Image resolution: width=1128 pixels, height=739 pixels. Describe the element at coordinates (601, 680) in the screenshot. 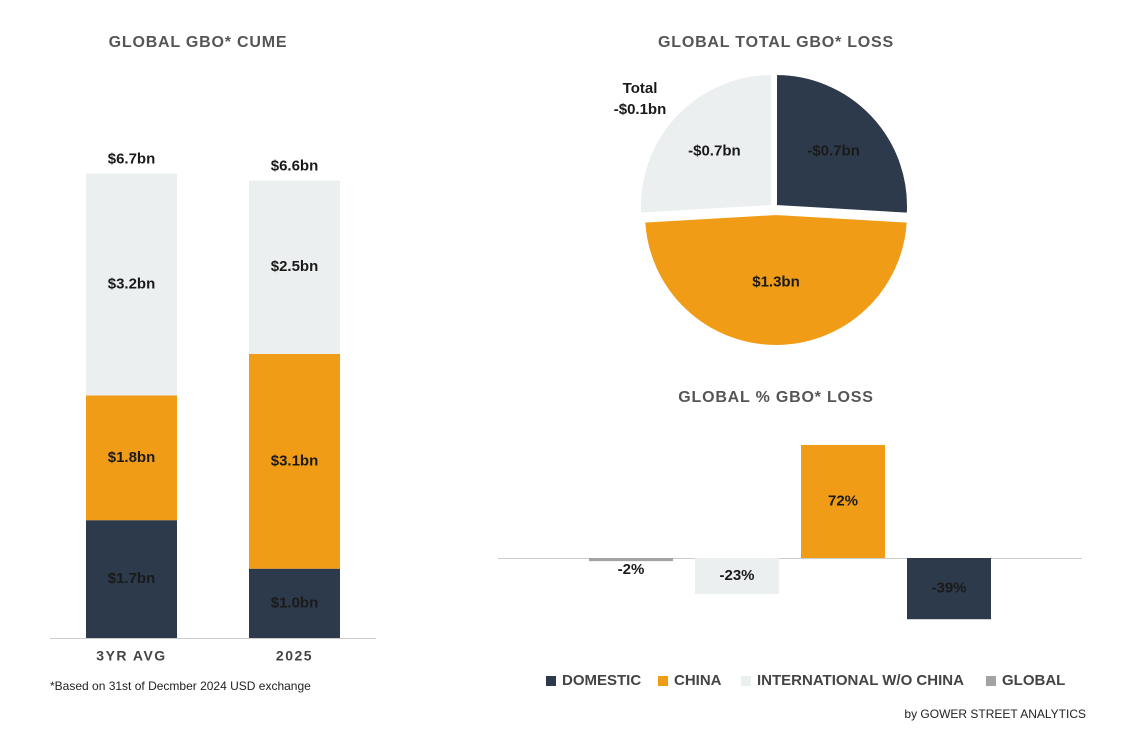

I see `legend-label: DOMESTIC` at that location.